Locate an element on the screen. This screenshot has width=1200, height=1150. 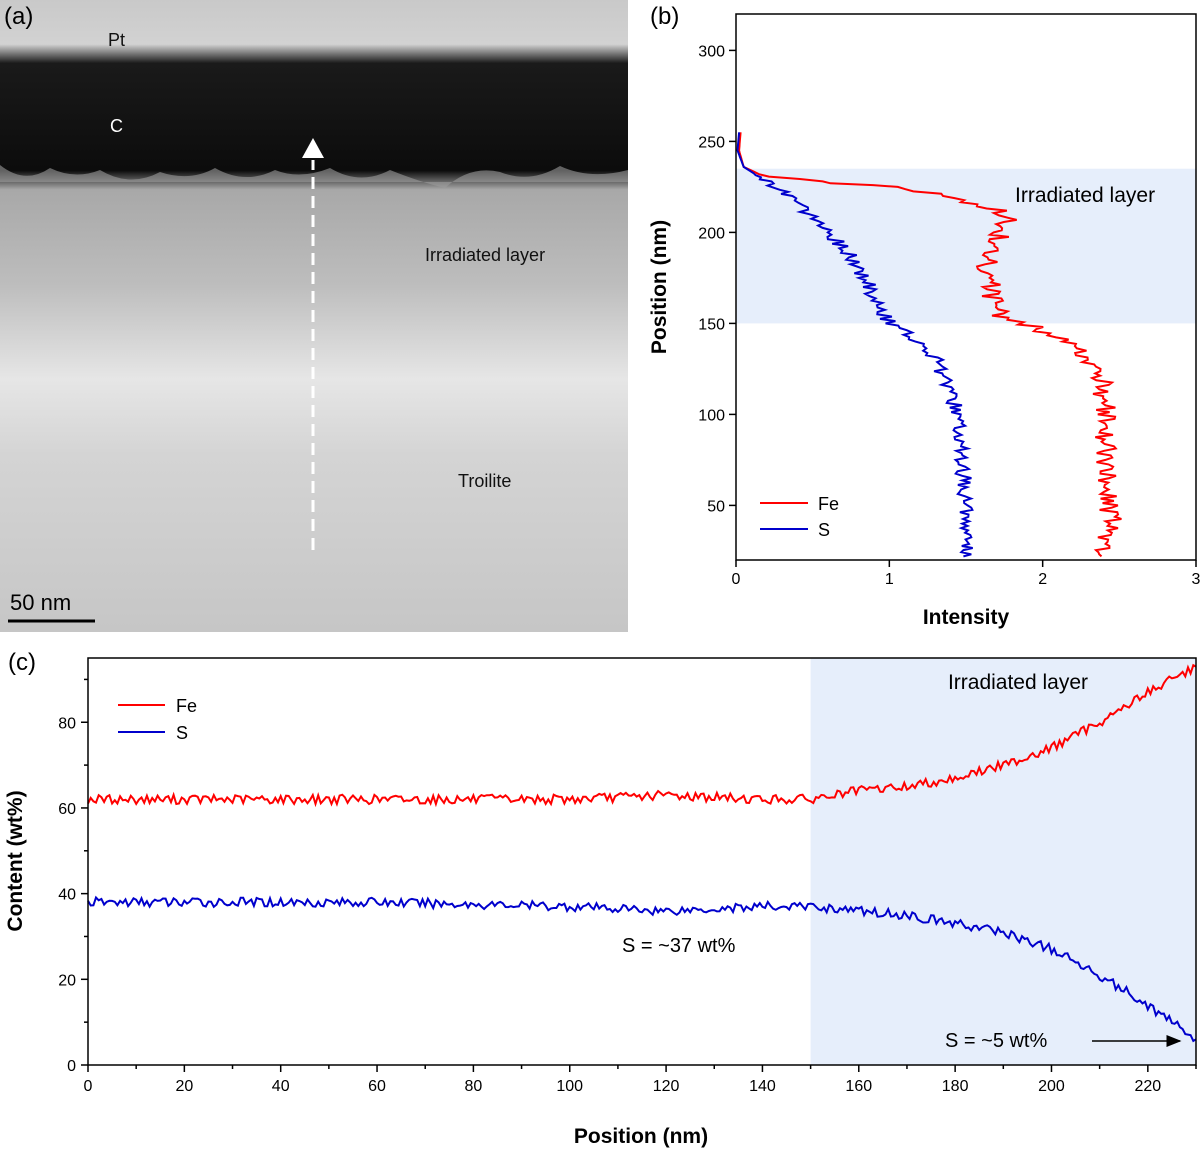
b-xlabel: Intensity is located at coordinates (966, 617).